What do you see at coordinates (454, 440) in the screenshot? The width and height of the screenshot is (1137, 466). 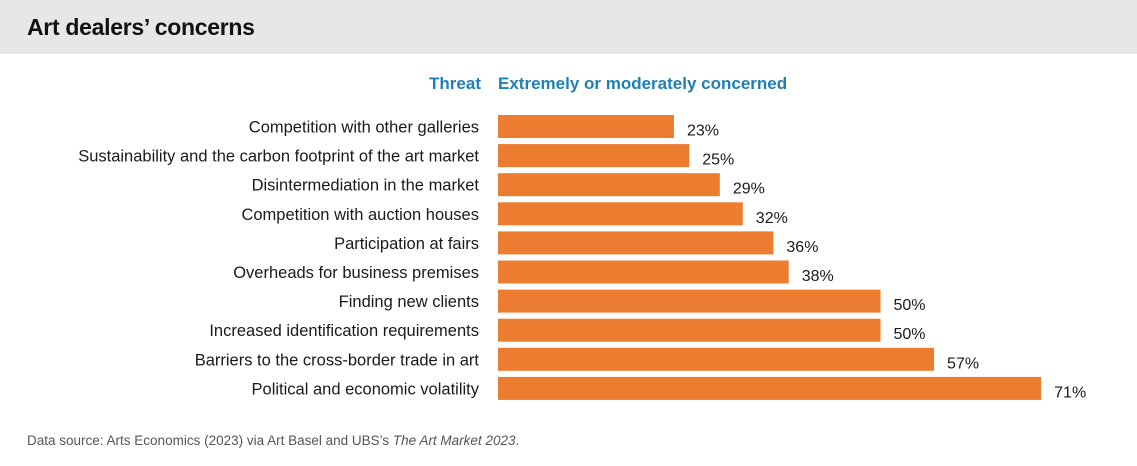 I see `source-publication: The Art Market 2023` at bounding box center [454, 440].